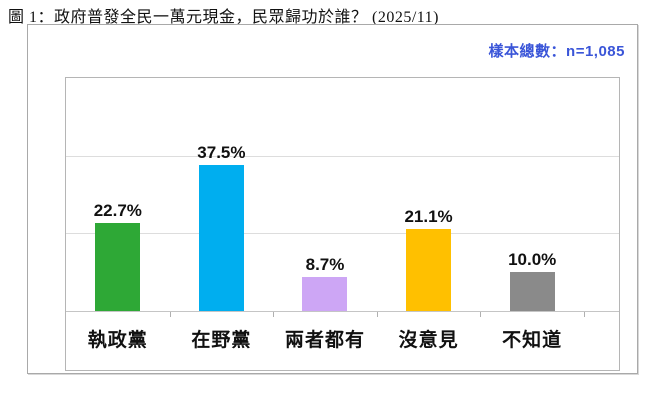  I want to click on figure-title: 圖 1：政府普發全民一萬元現金，民眾歸功於誰？ (2025/11), so click(224, 17).